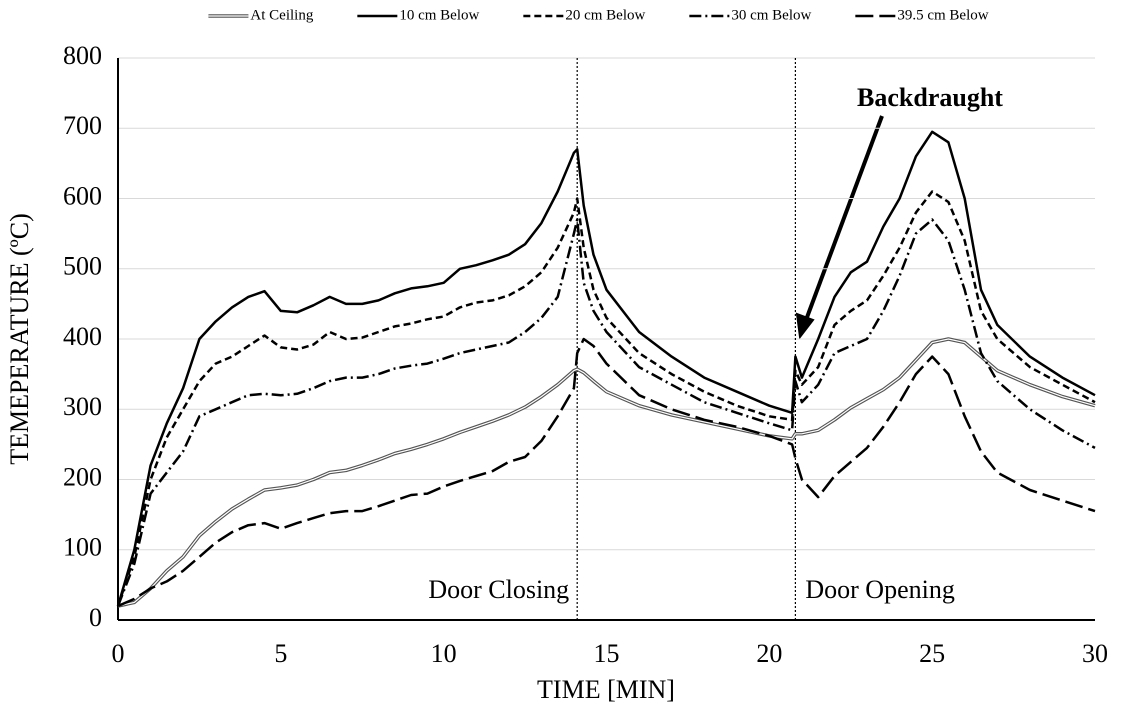  What do you see at coordinates (771, 15) in the screenshot?
I see `legend-label: 30 cm Below` at bounding box center [771, 15].